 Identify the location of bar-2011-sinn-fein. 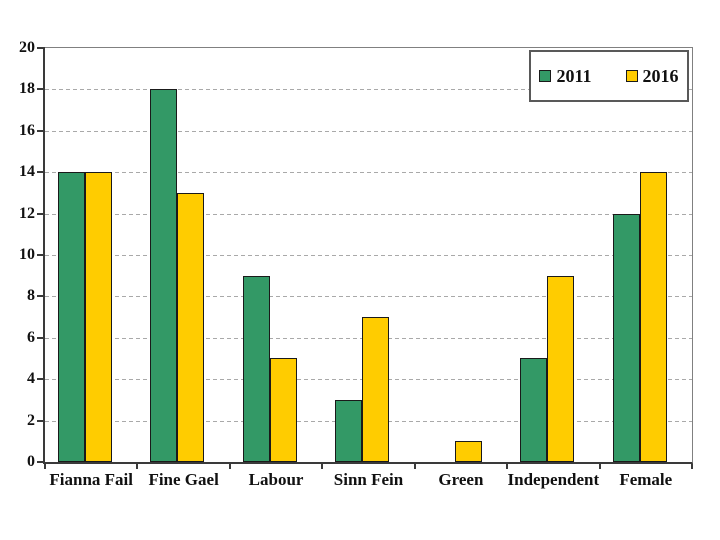
(349, 431).